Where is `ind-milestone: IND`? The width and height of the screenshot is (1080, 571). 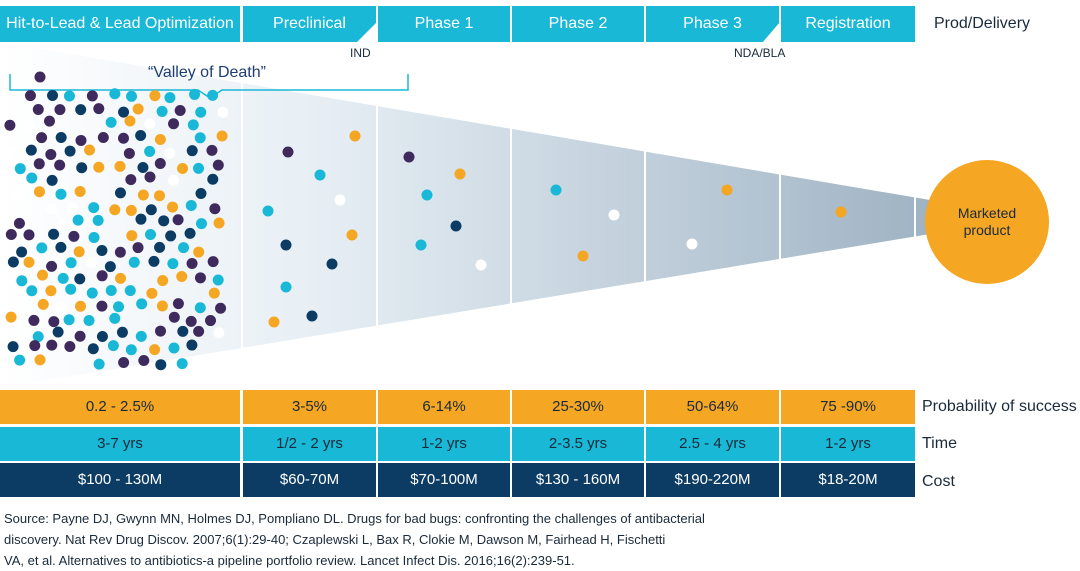 ind-milestone: IND is located at coordinates (360, 53).